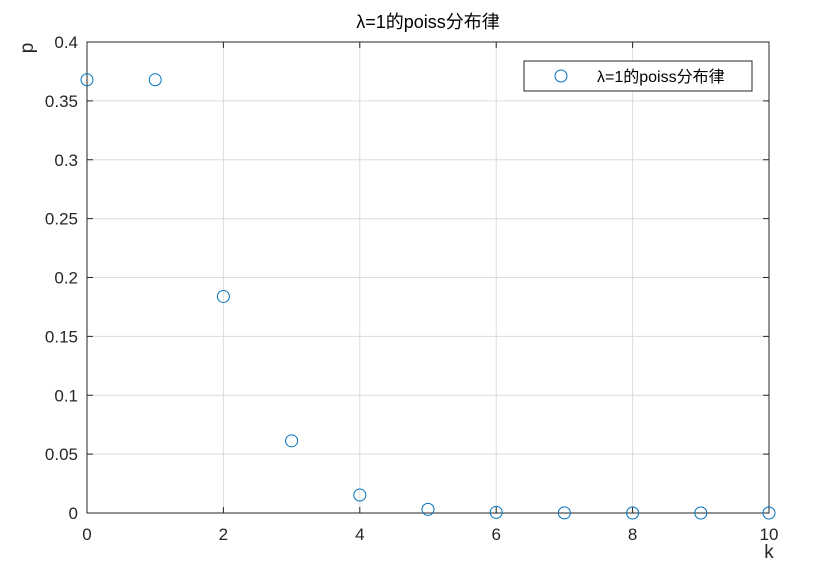  I want to click on x-tick-label: 0, so click(86, 534).